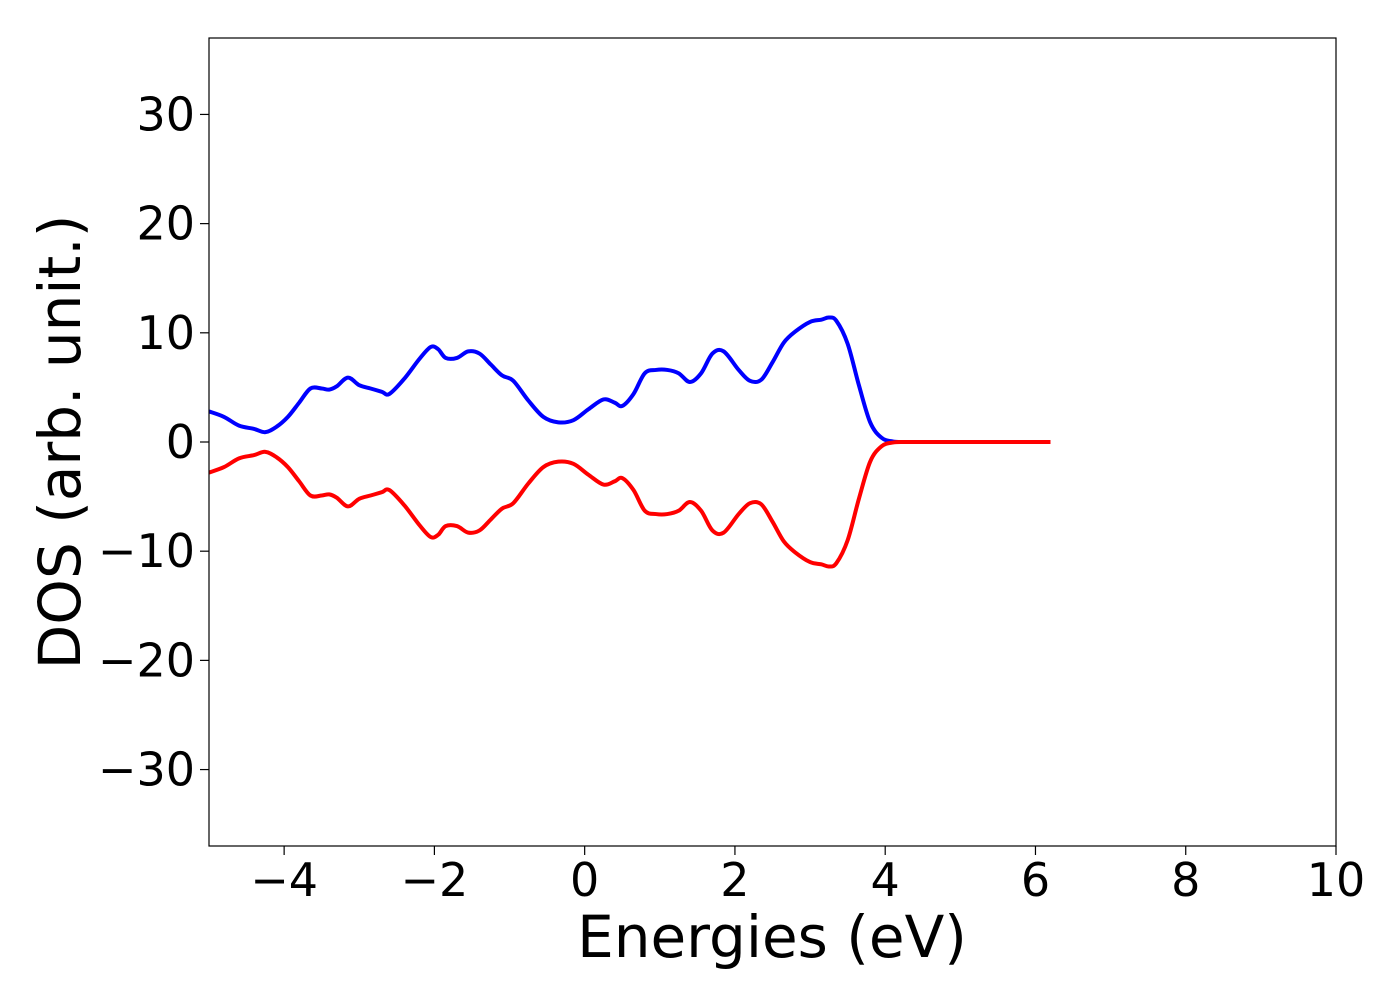  What do you see at coordinates (584, 880) in the screenshot?
I see `x-tick-label: 0` at bounding box center [584, 880].